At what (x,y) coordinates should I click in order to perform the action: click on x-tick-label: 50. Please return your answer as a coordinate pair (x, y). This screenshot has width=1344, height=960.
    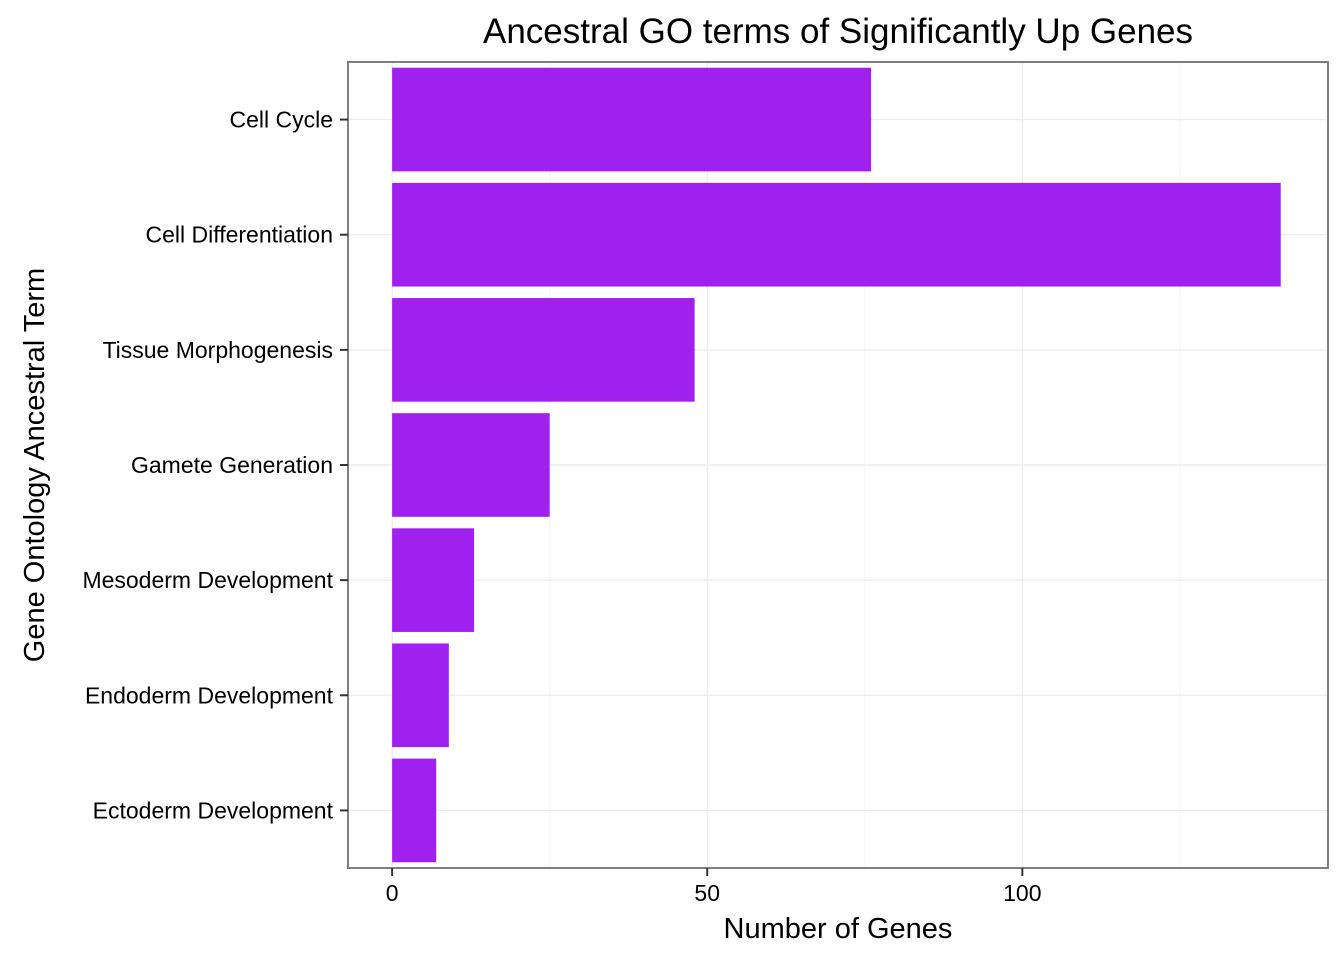
    Looking at the image, I should click on (707, 893).